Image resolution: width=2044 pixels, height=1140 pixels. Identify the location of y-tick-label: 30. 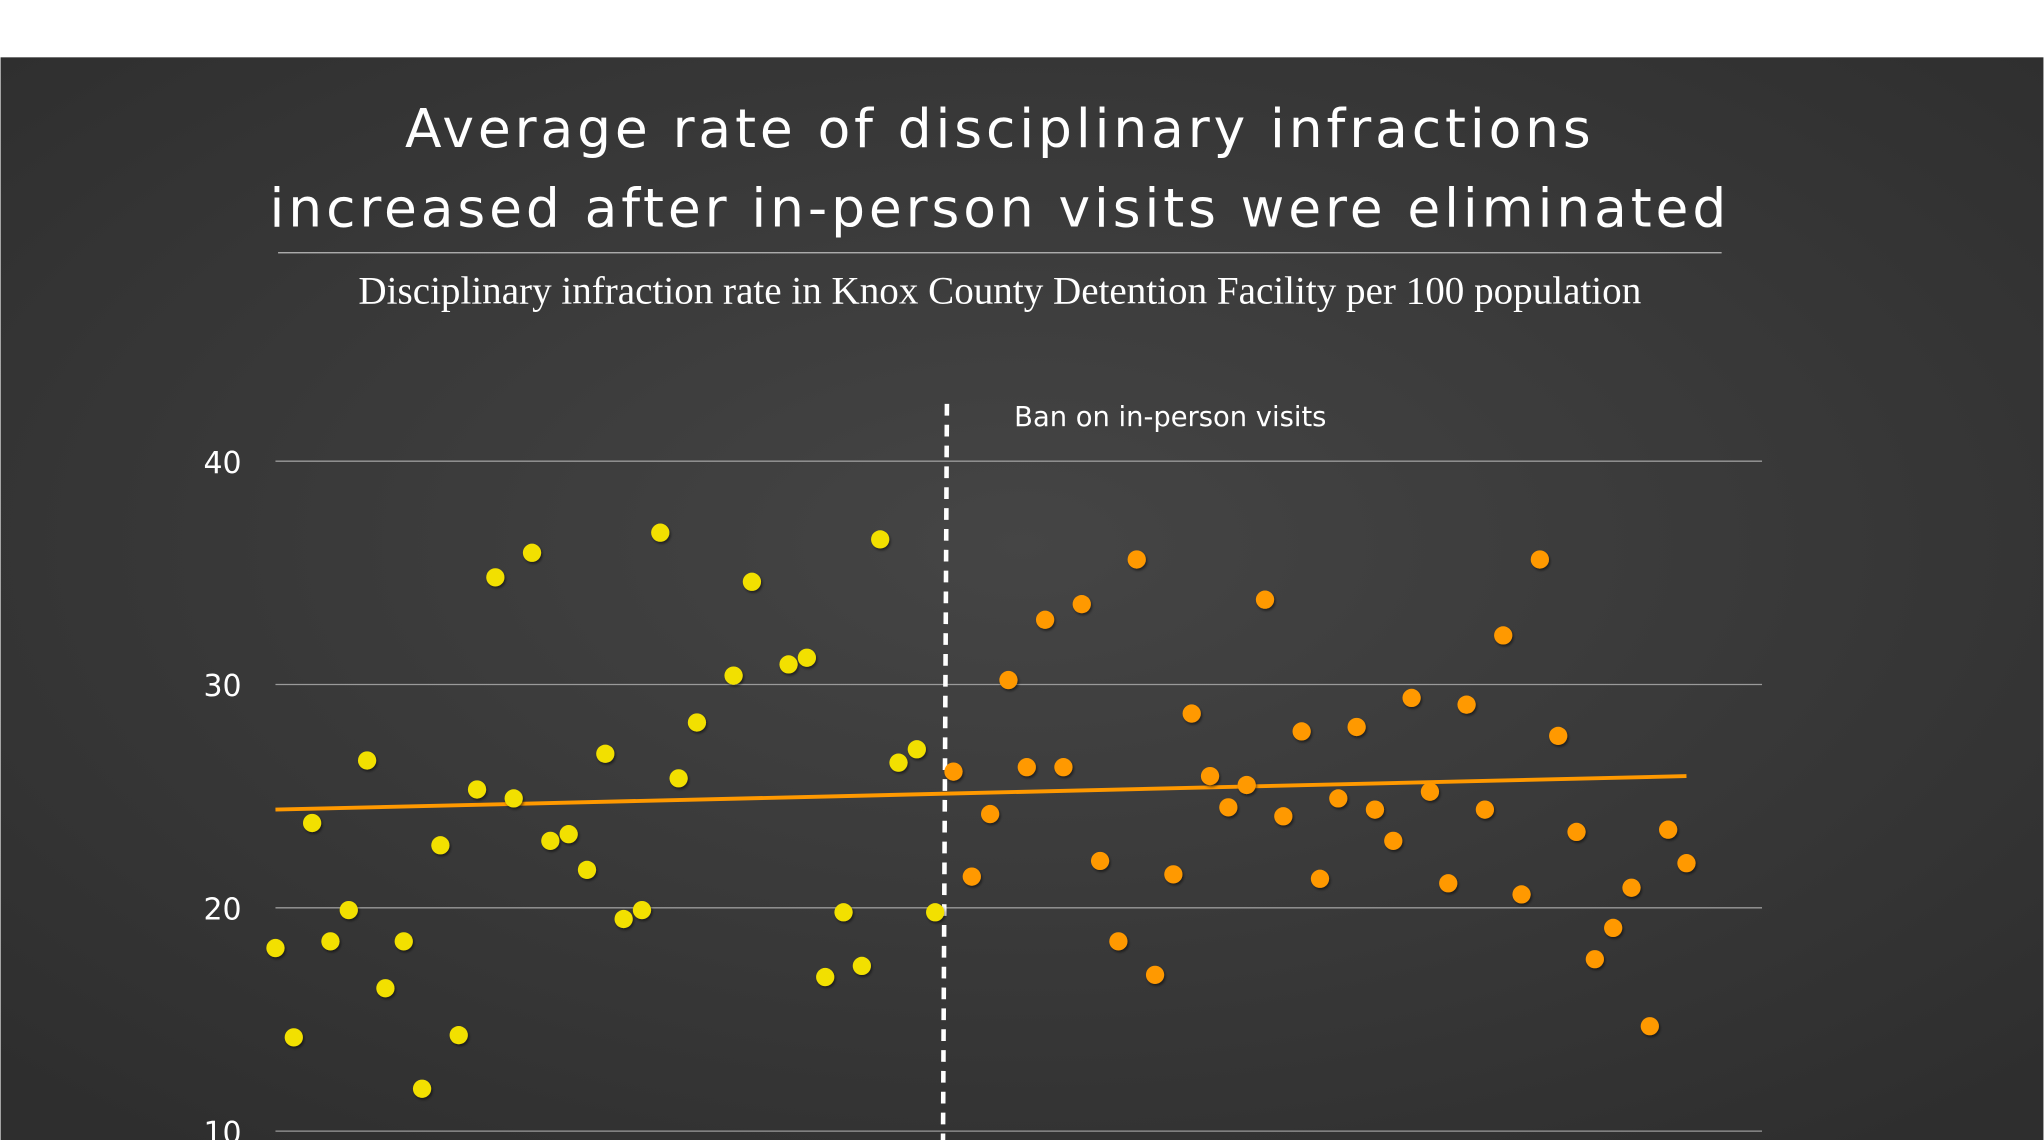
(222, 686).